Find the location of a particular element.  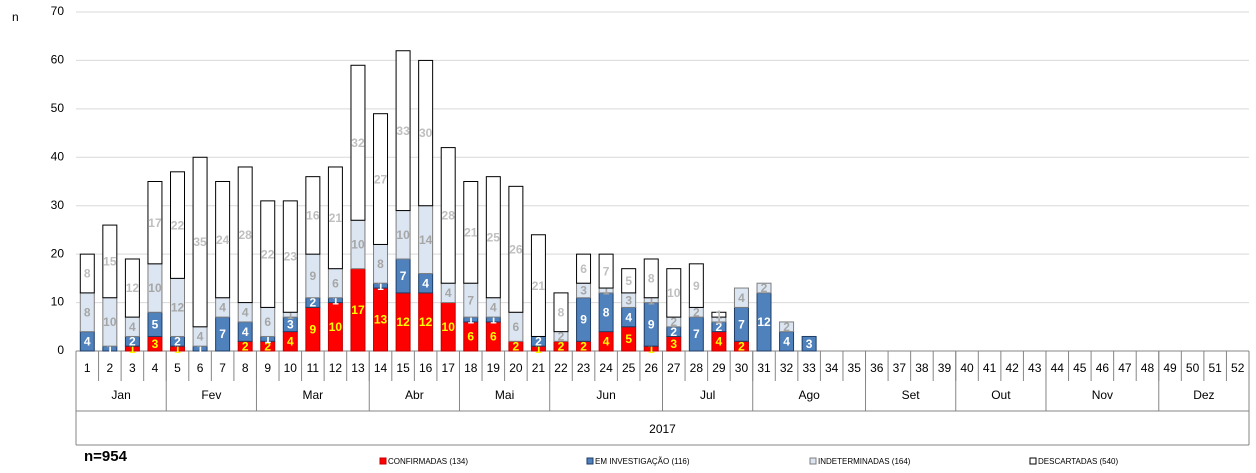

x-tick-label: 10 is located at coordinates (291, 368).